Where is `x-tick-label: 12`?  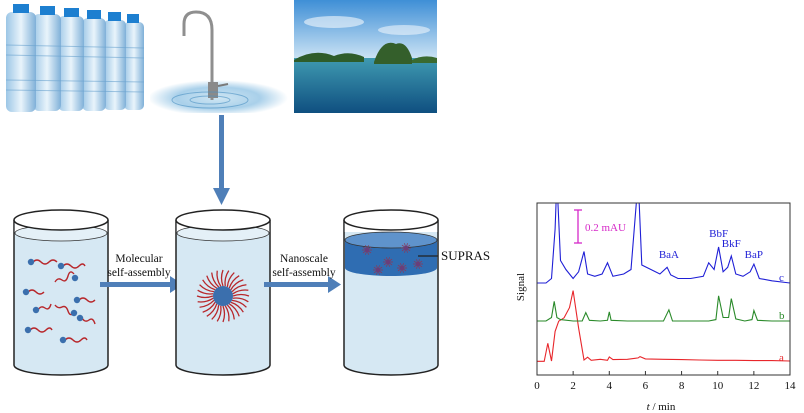 x-tick-label: 12 is located at coordinates (753, 386).